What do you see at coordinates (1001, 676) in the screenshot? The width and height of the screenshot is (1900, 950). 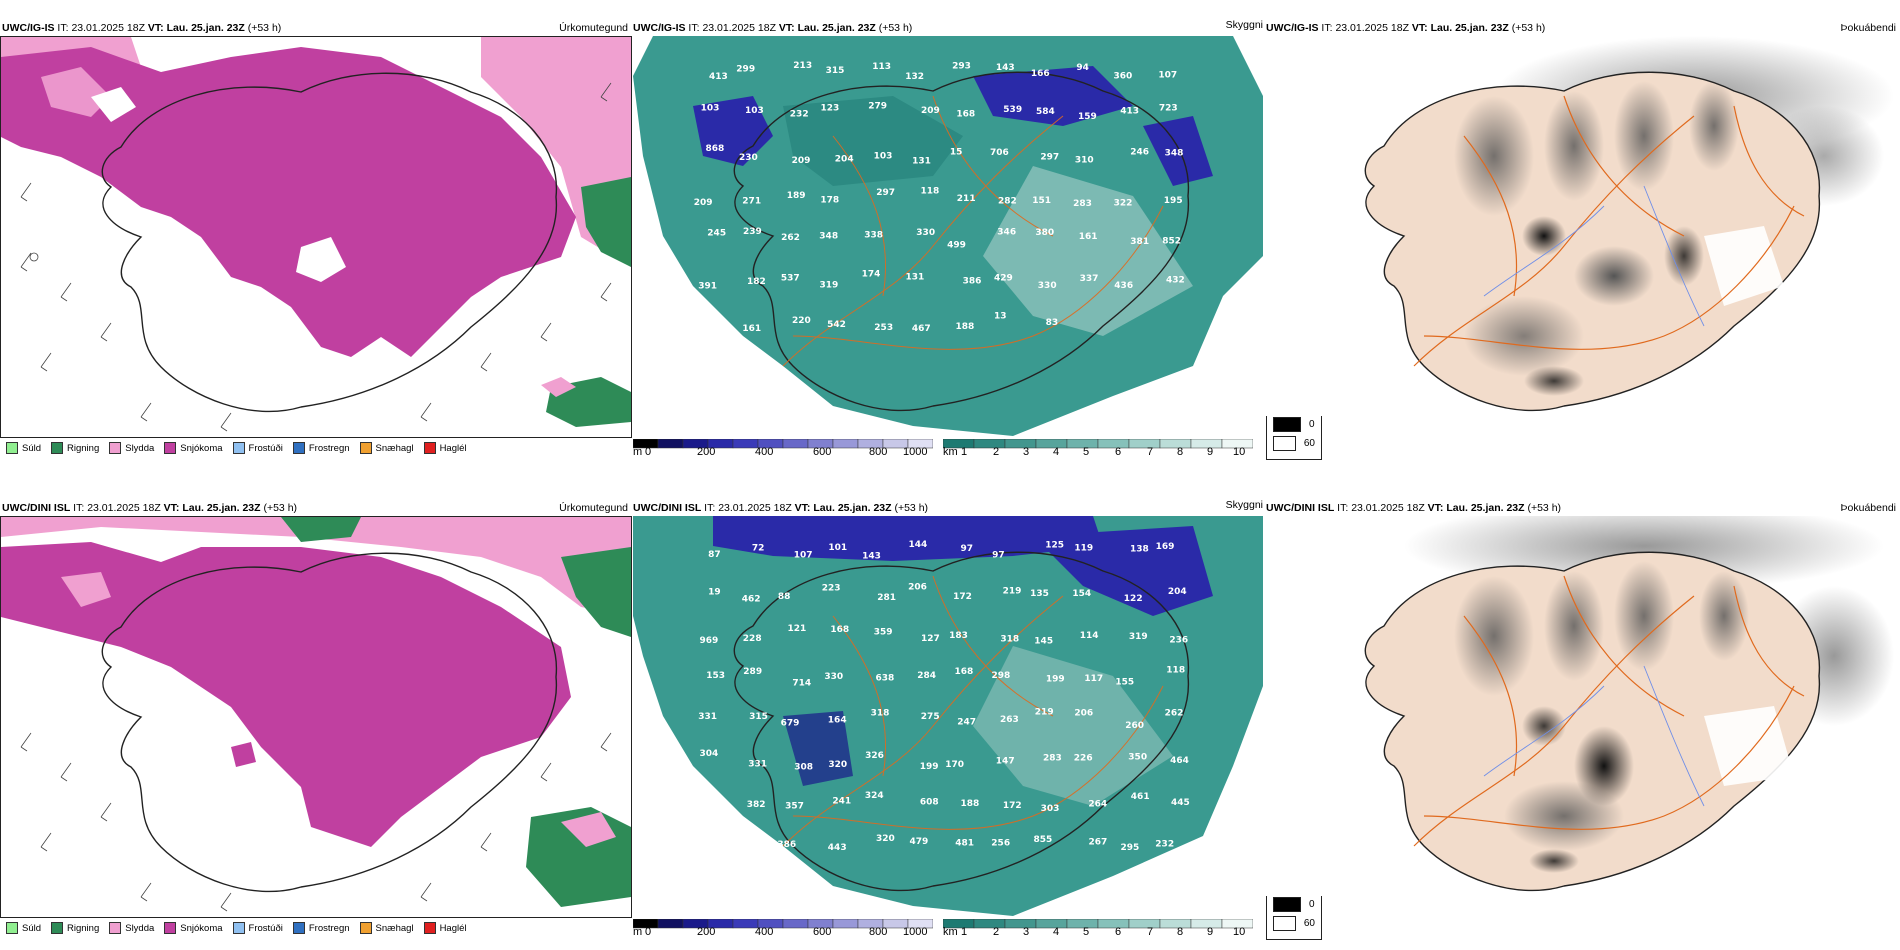 I see `cloud-base-value: 298` at bounding box center [1001, 676].